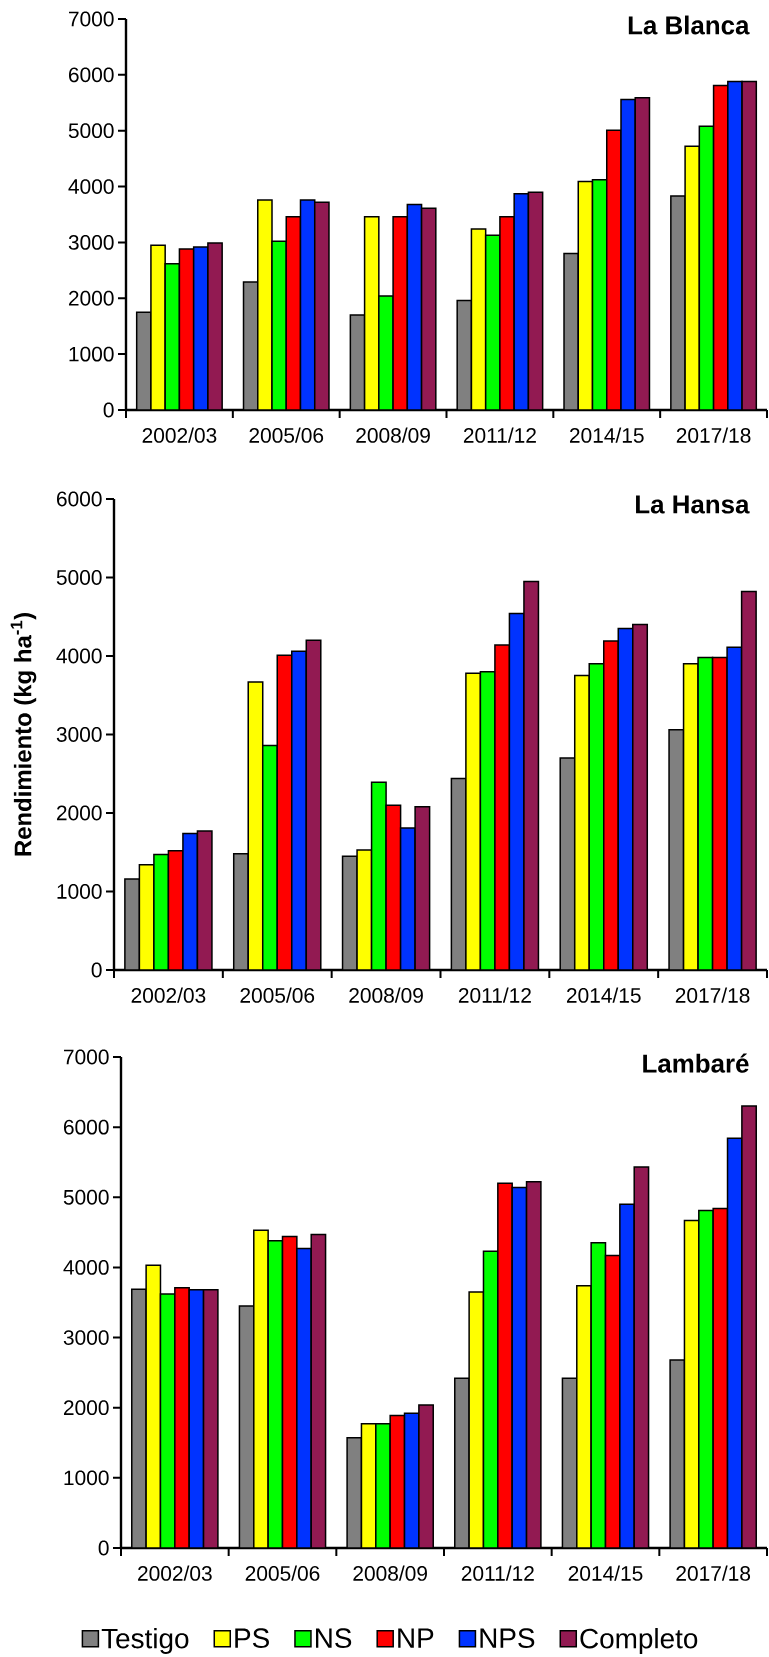  Describe the element at coordinates (145, 1640) in the screenshot. I see `legend-label: Testigo` at that location.